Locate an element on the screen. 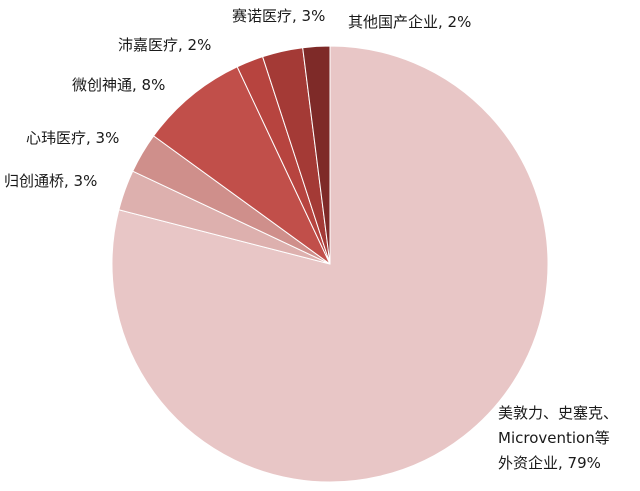  slice-label: 其他国产企业, 2% is located at coordinates (409, 22).